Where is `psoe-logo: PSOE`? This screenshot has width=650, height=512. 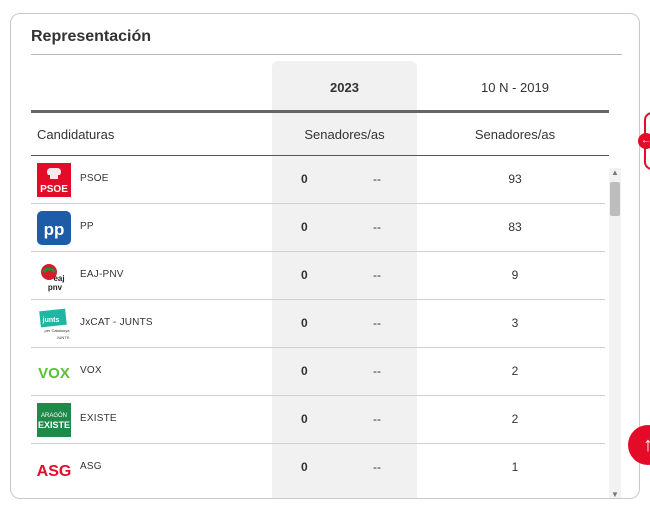
psoe-logo: PSOE is located at coordinates (54, 180).